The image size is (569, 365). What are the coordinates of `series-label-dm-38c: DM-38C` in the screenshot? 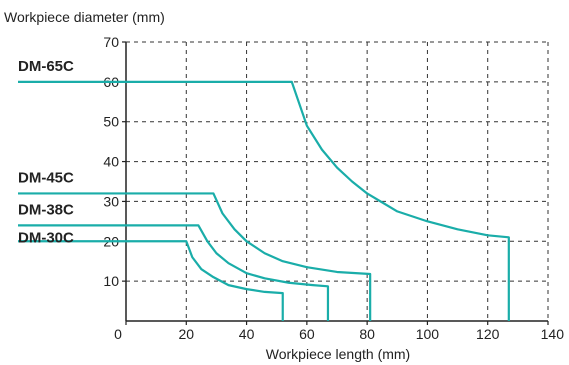 It's located at (46, 209).